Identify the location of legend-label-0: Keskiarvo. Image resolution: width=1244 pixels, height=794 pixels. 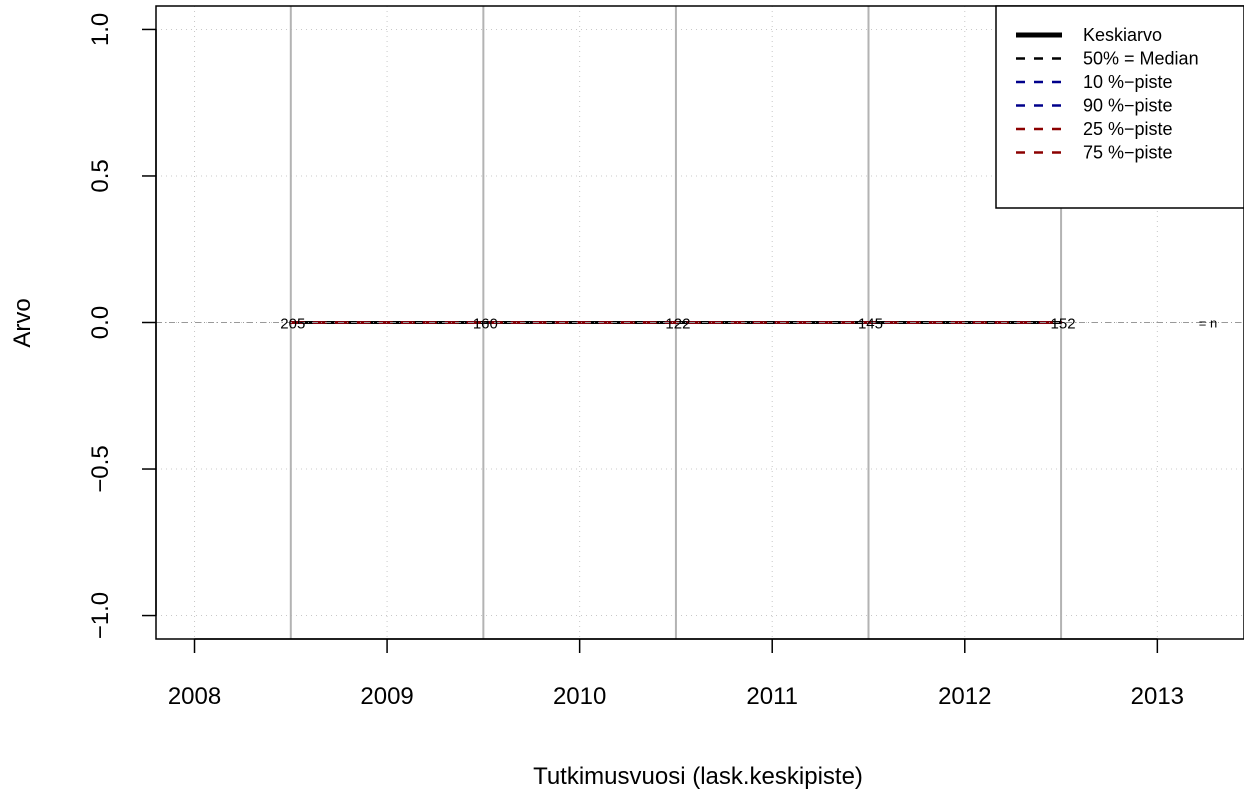
(1122, 35).